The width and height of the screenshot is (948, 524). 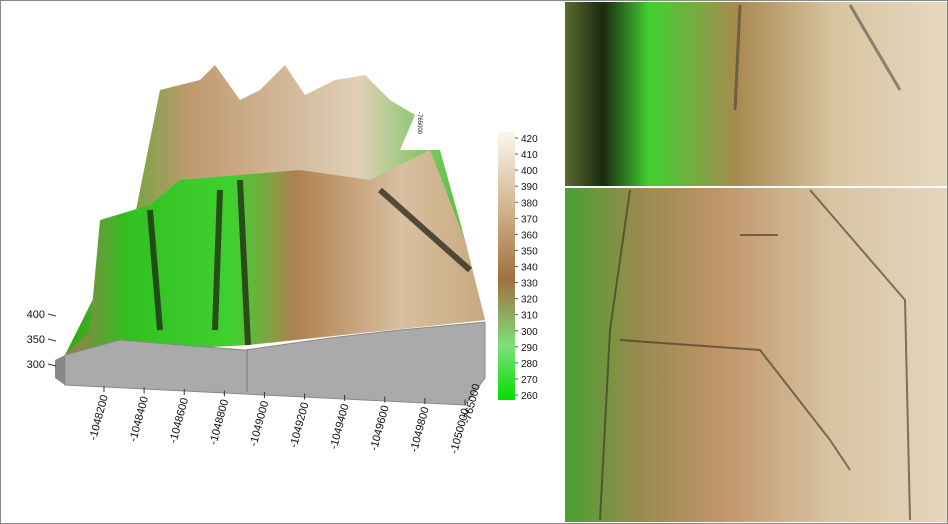 What do you see at coordinates (36, 365) in the screenshot?
I see `z-tick-label: 300` at bounding box center [36, 365].